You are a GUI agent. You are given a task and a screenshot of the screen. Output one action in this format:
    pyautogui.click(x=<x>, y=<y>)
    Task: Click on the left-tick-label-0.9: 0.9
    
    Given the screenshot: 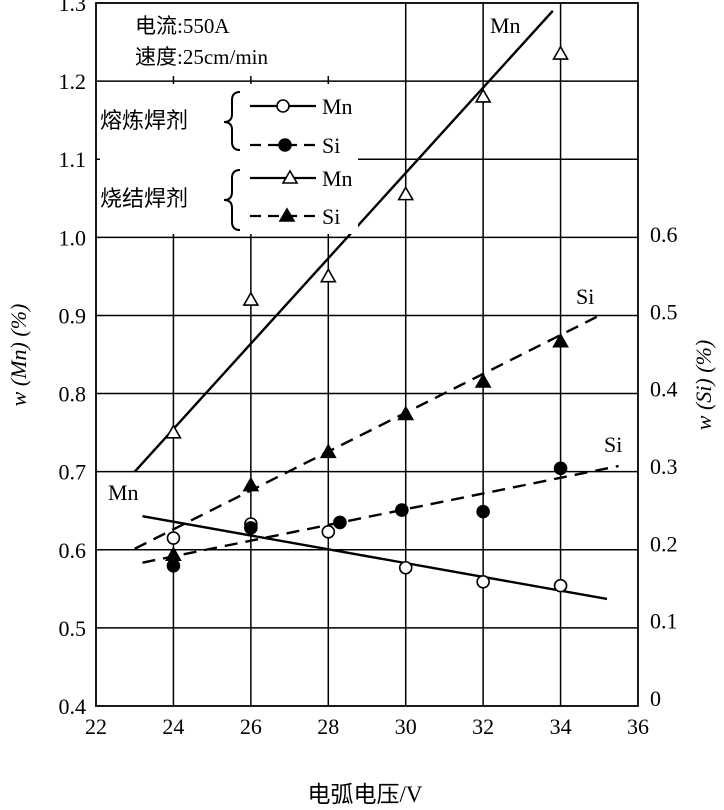 What is the action you would take?
    pyautogui.click(x=73, y=315)
    